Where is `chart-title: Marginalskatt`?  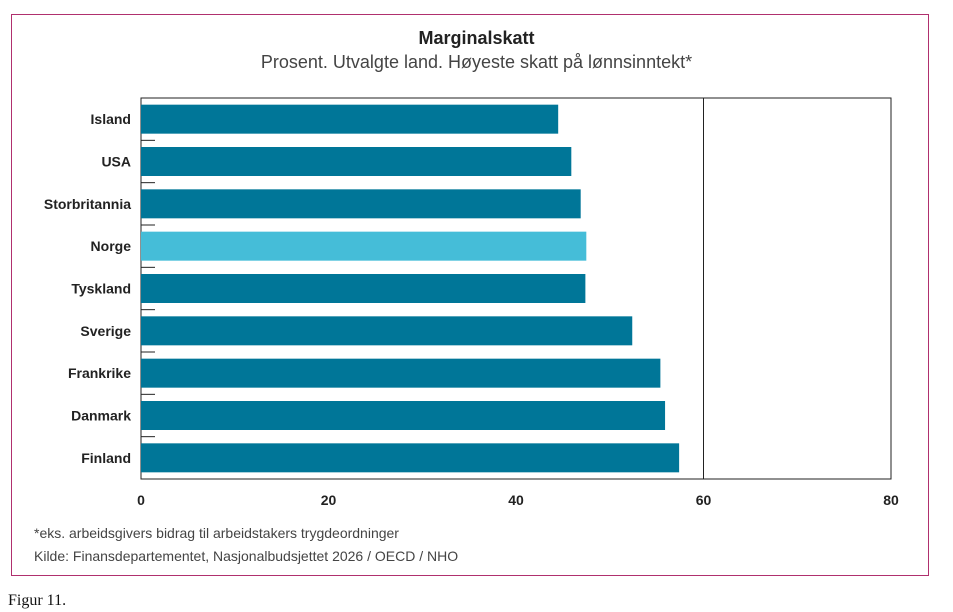 chart-title: Marginalskatt is located at coordinates (476, 38).